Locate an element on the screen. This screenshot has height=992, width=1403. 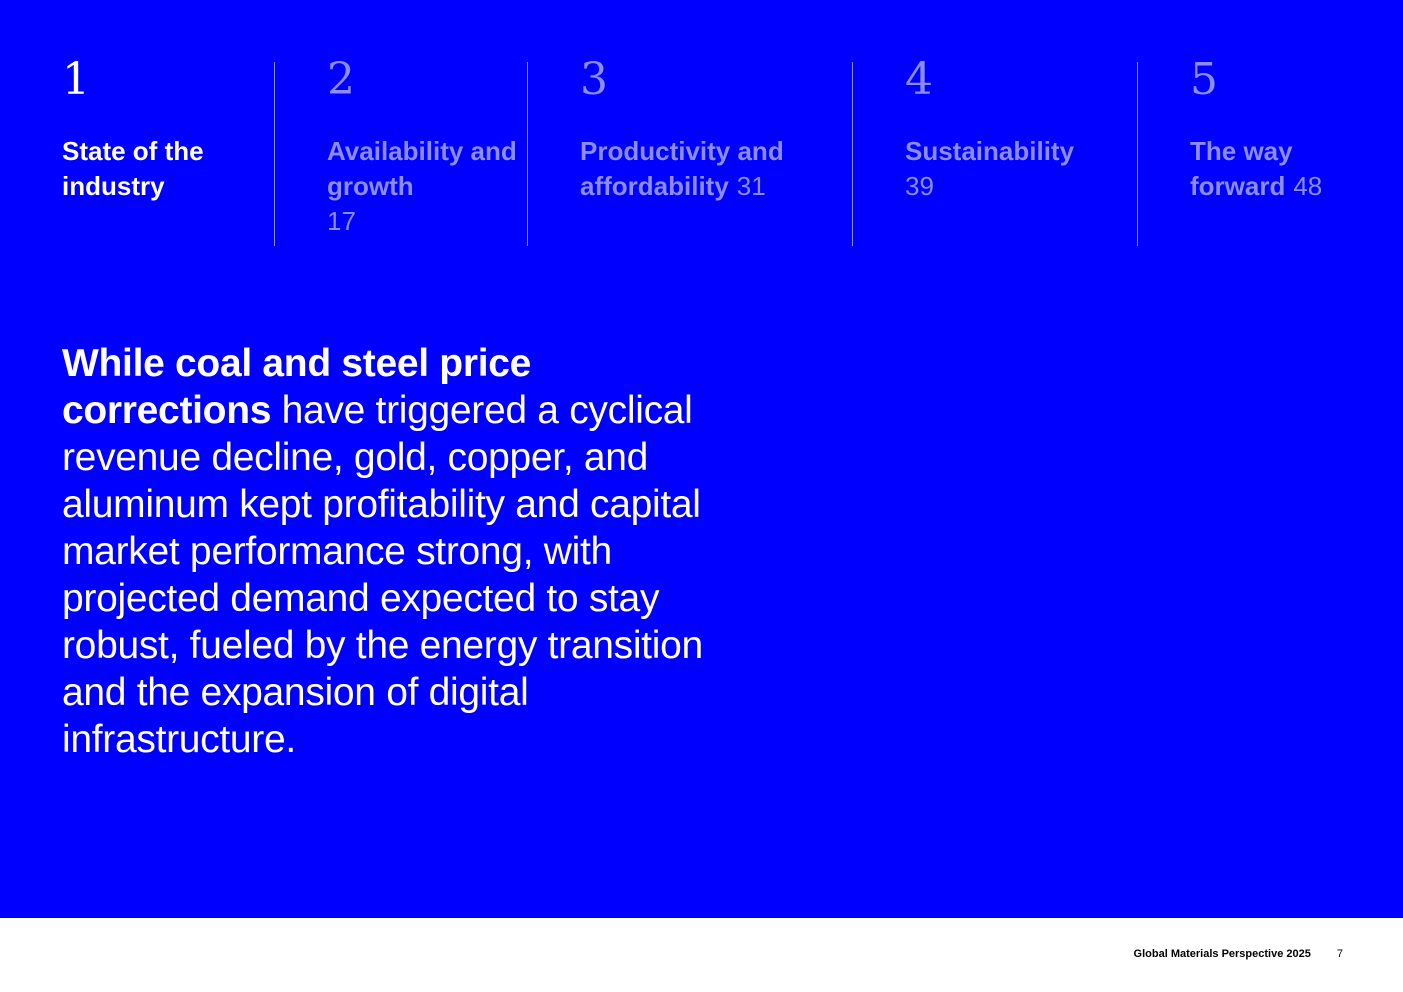
chapter-page: 48 is located at coordinates (1308, 186).